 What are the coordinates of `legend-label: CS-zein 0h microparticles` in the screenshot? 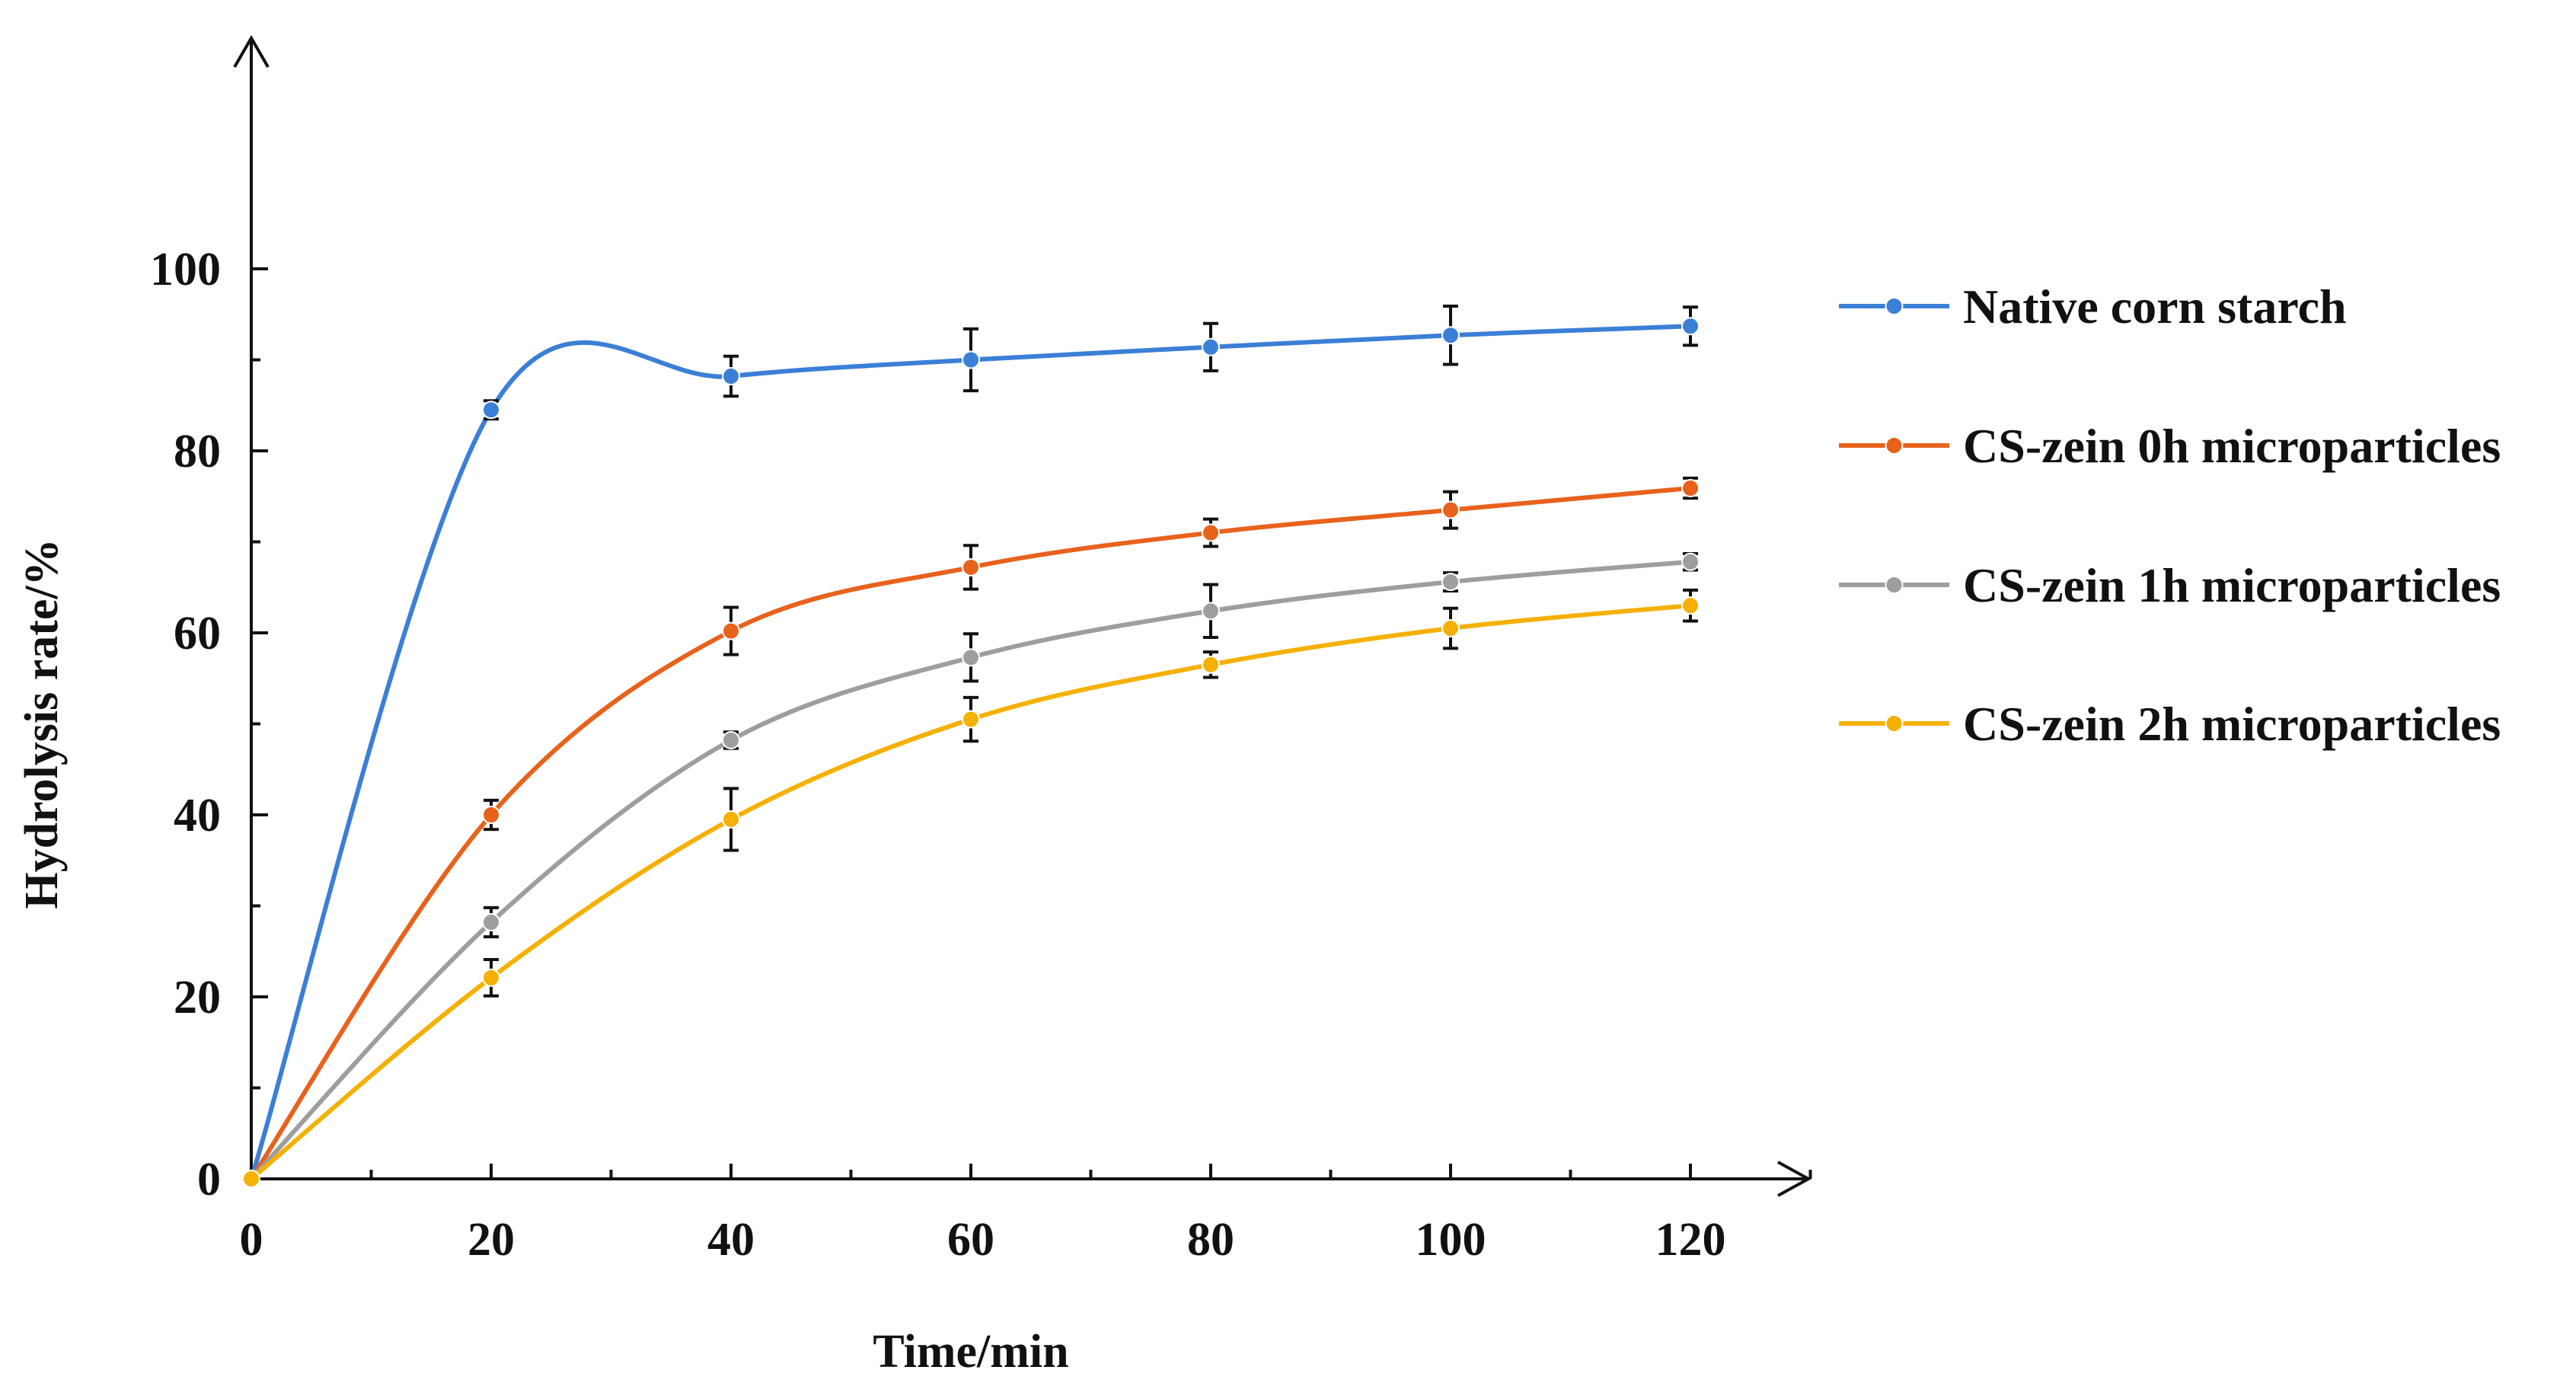 It's located at (2232, 446).